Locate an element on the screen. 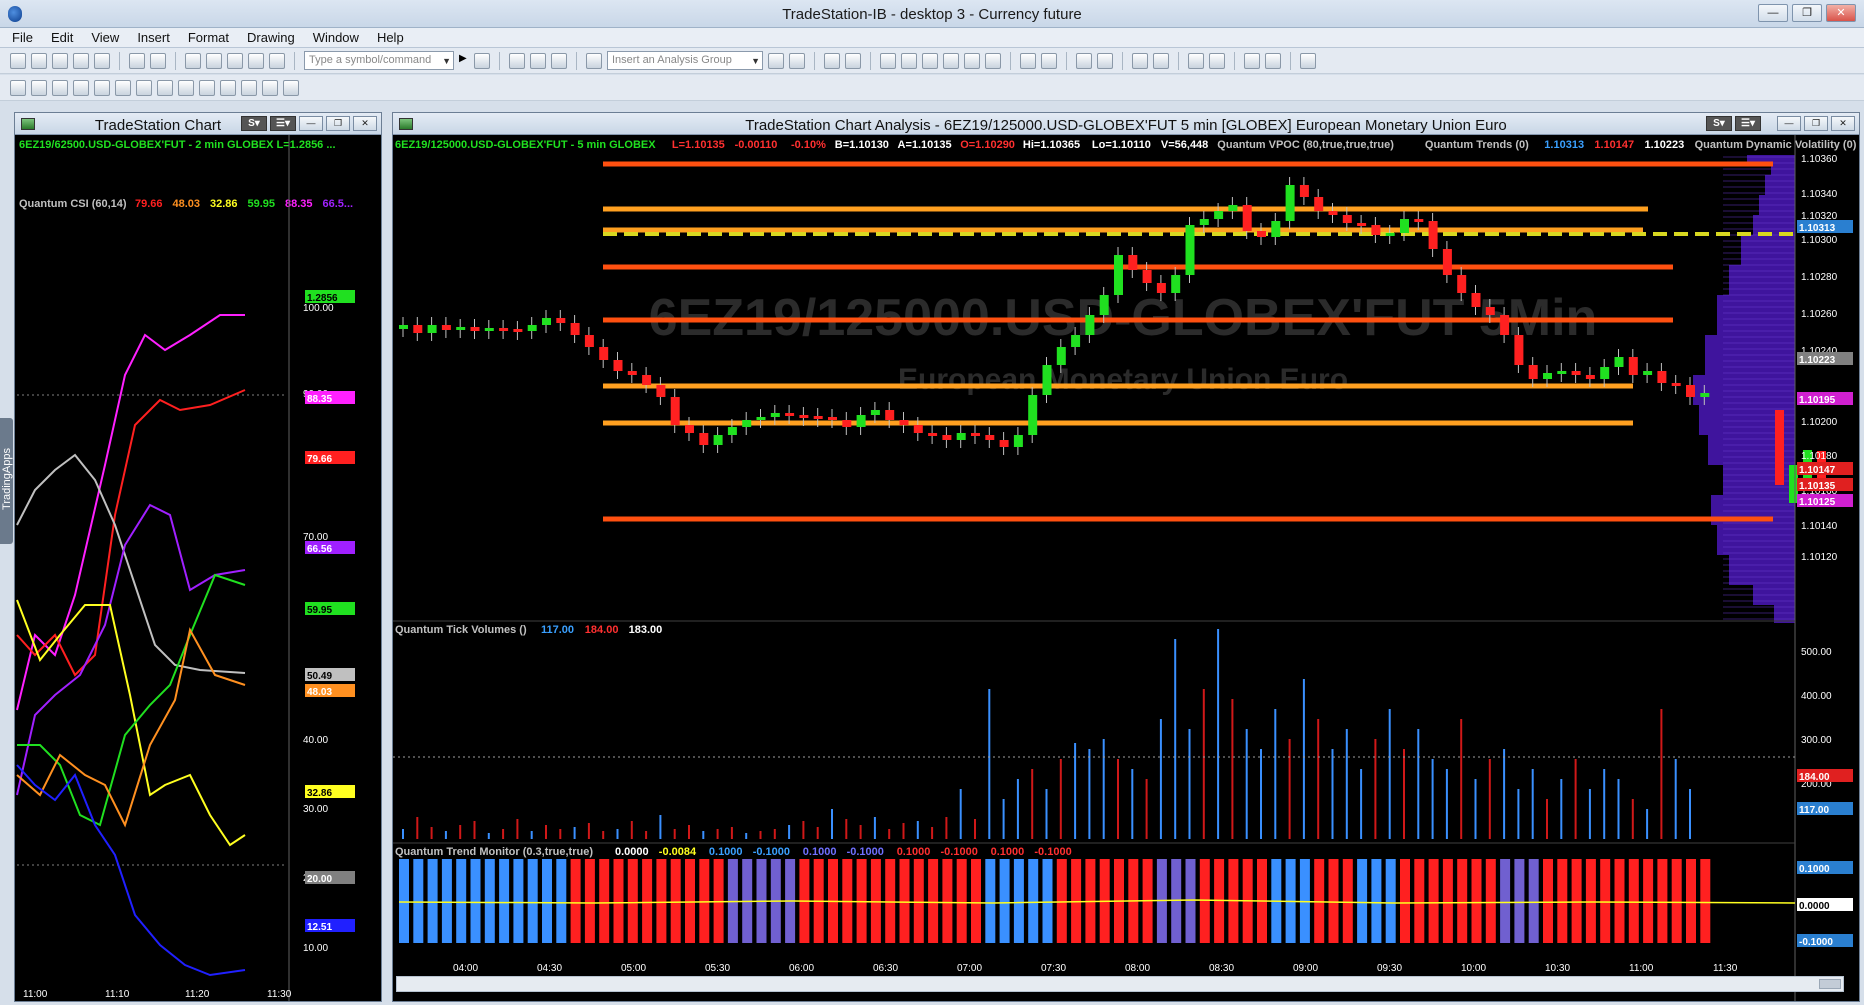 This screenshot has width=1864, height=1005. refresh-icon is located at coordinates (832, 60).